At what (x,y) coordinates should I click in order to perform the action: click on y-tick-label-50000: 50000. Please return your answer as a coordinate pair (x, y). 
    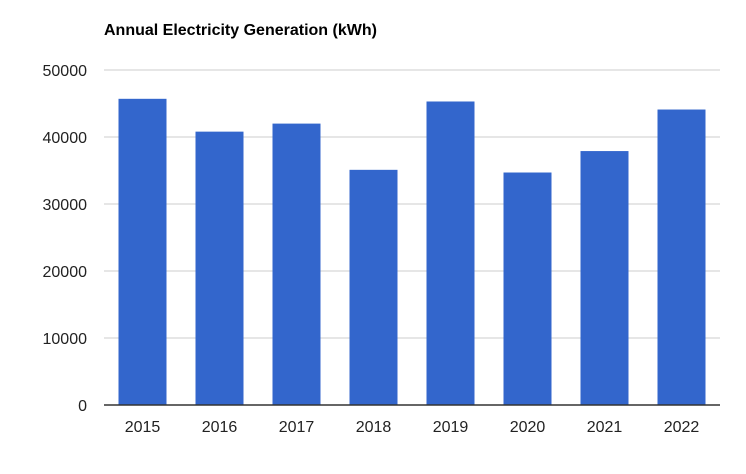
    Looking at the image, I should click on (65, 71).